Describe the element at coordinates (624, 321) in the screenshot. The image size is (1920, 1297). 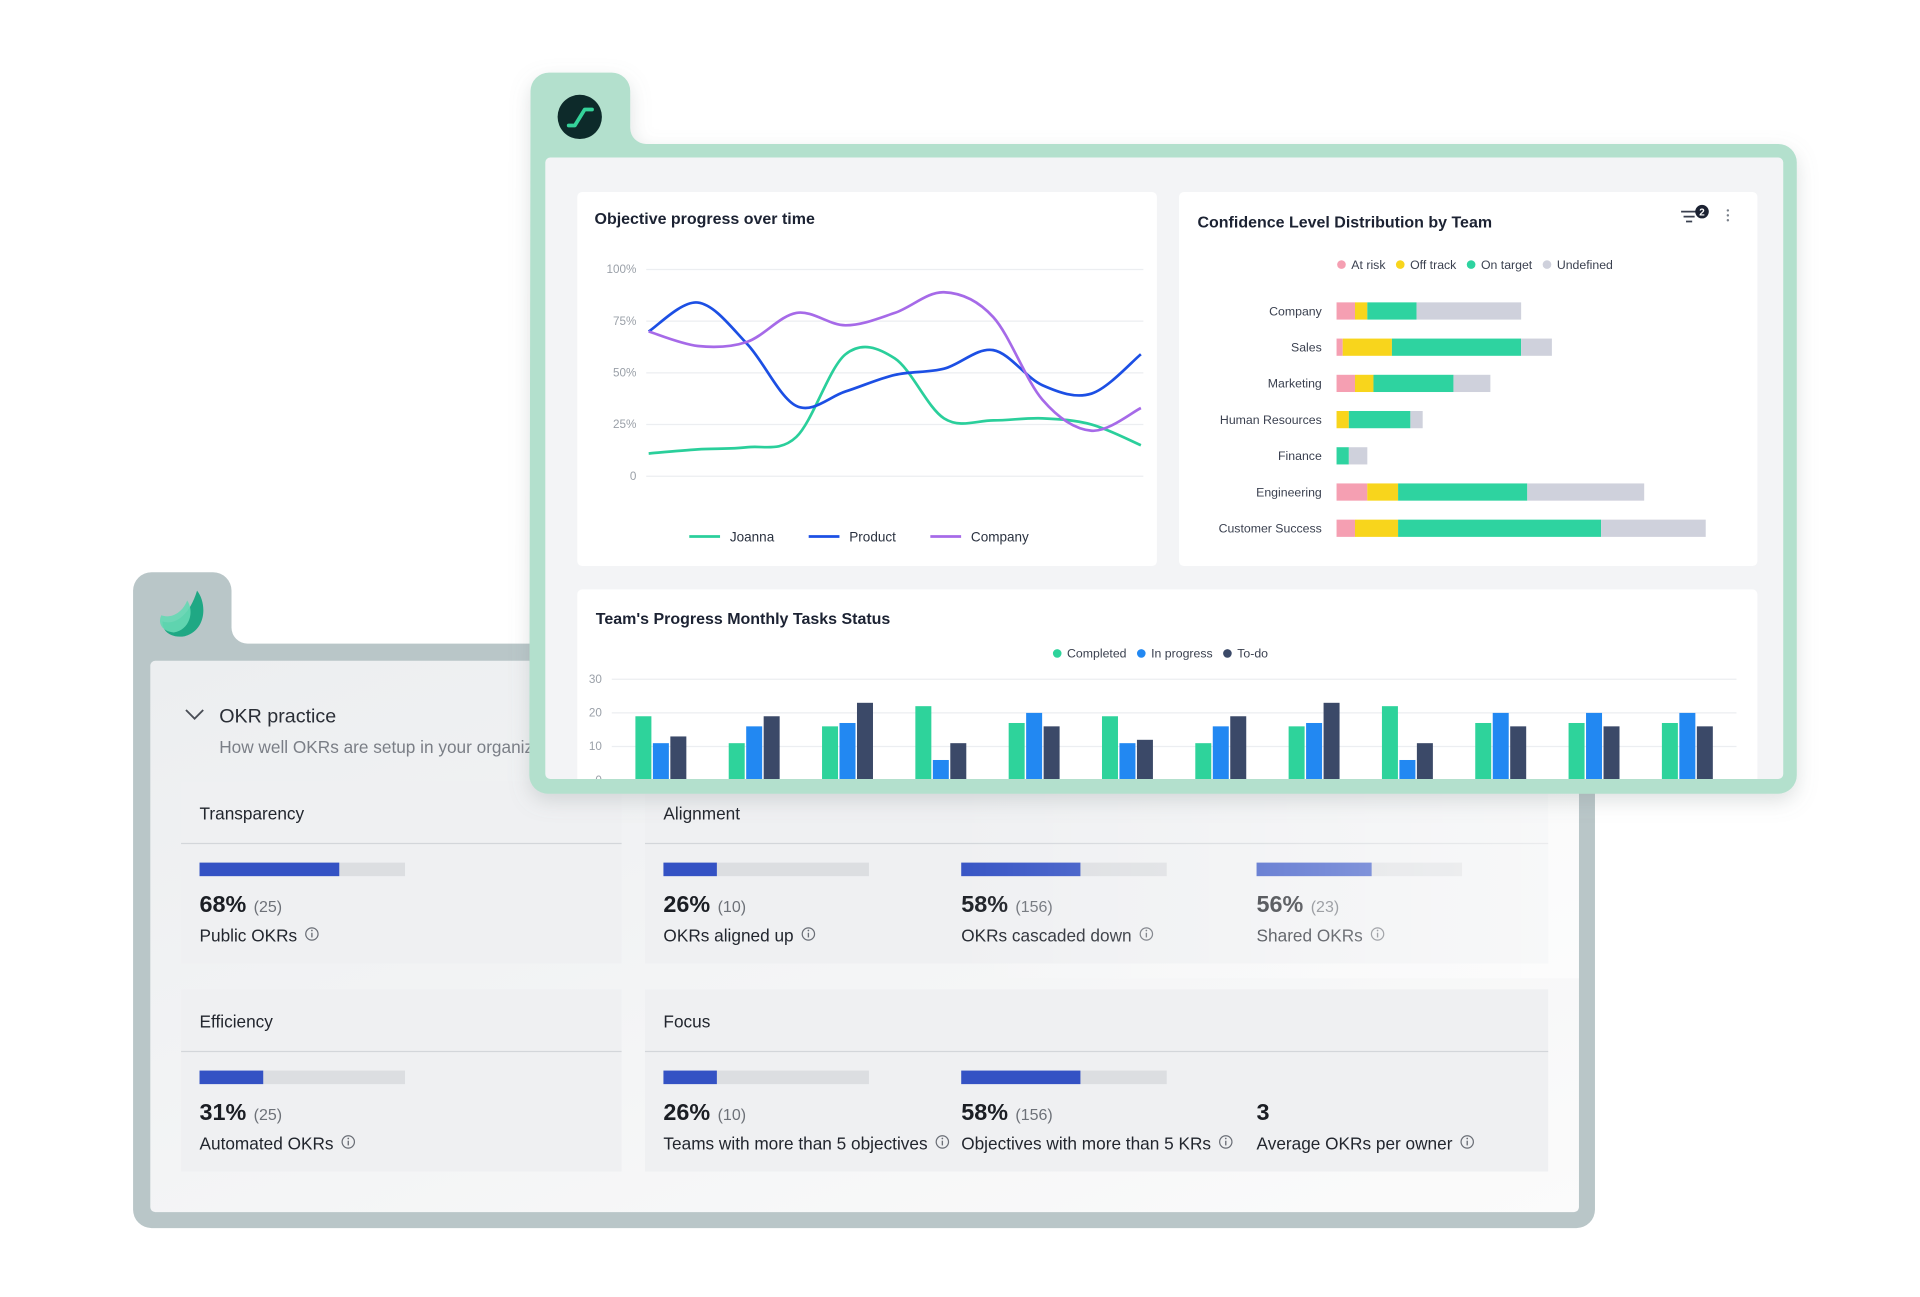
I see `y-tick-label: 75%` at that location.